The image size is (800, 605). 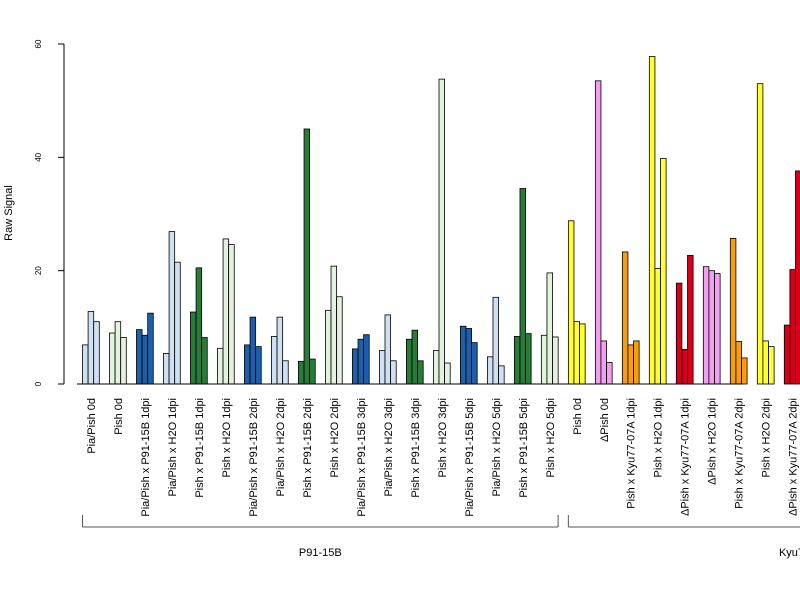 What do you see at coordinates (173, 447) in the screenshot?
I see `category-label: Pia/Pish x H2O 1dpi` at bounding box center [173, 447].